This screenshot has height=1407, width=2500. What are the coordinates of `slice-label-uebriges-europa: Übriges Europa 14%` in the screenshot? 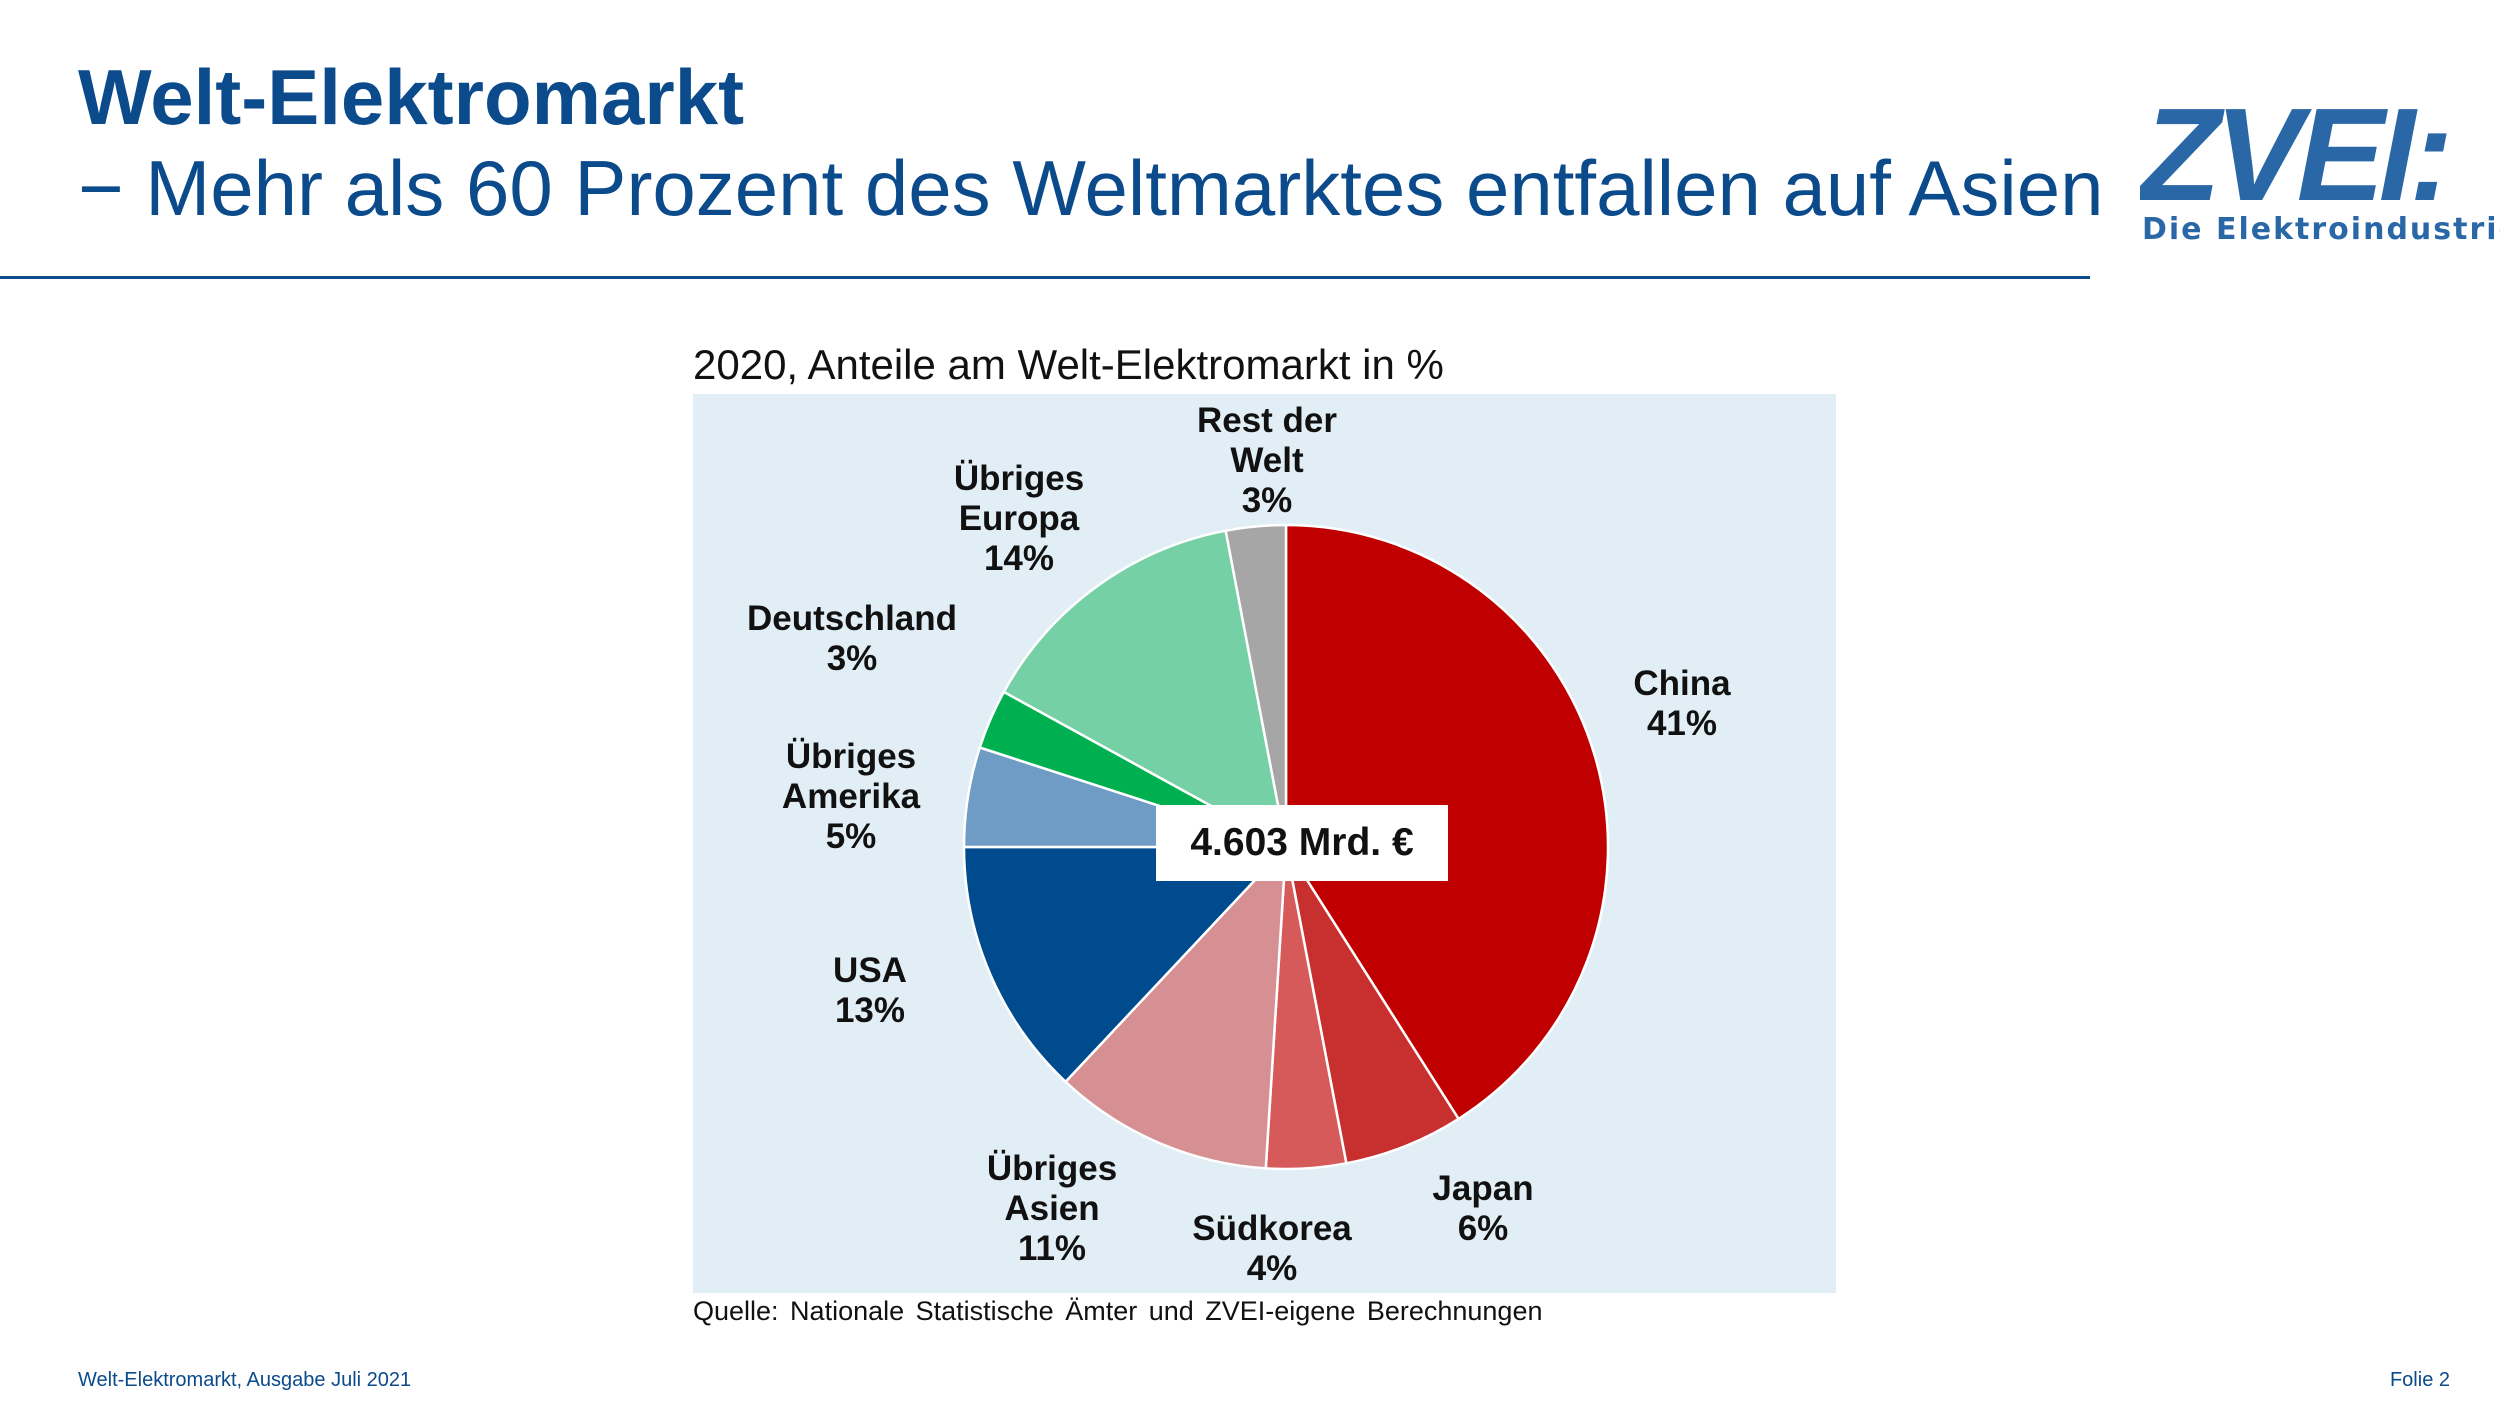 It's located at (1019, 518).